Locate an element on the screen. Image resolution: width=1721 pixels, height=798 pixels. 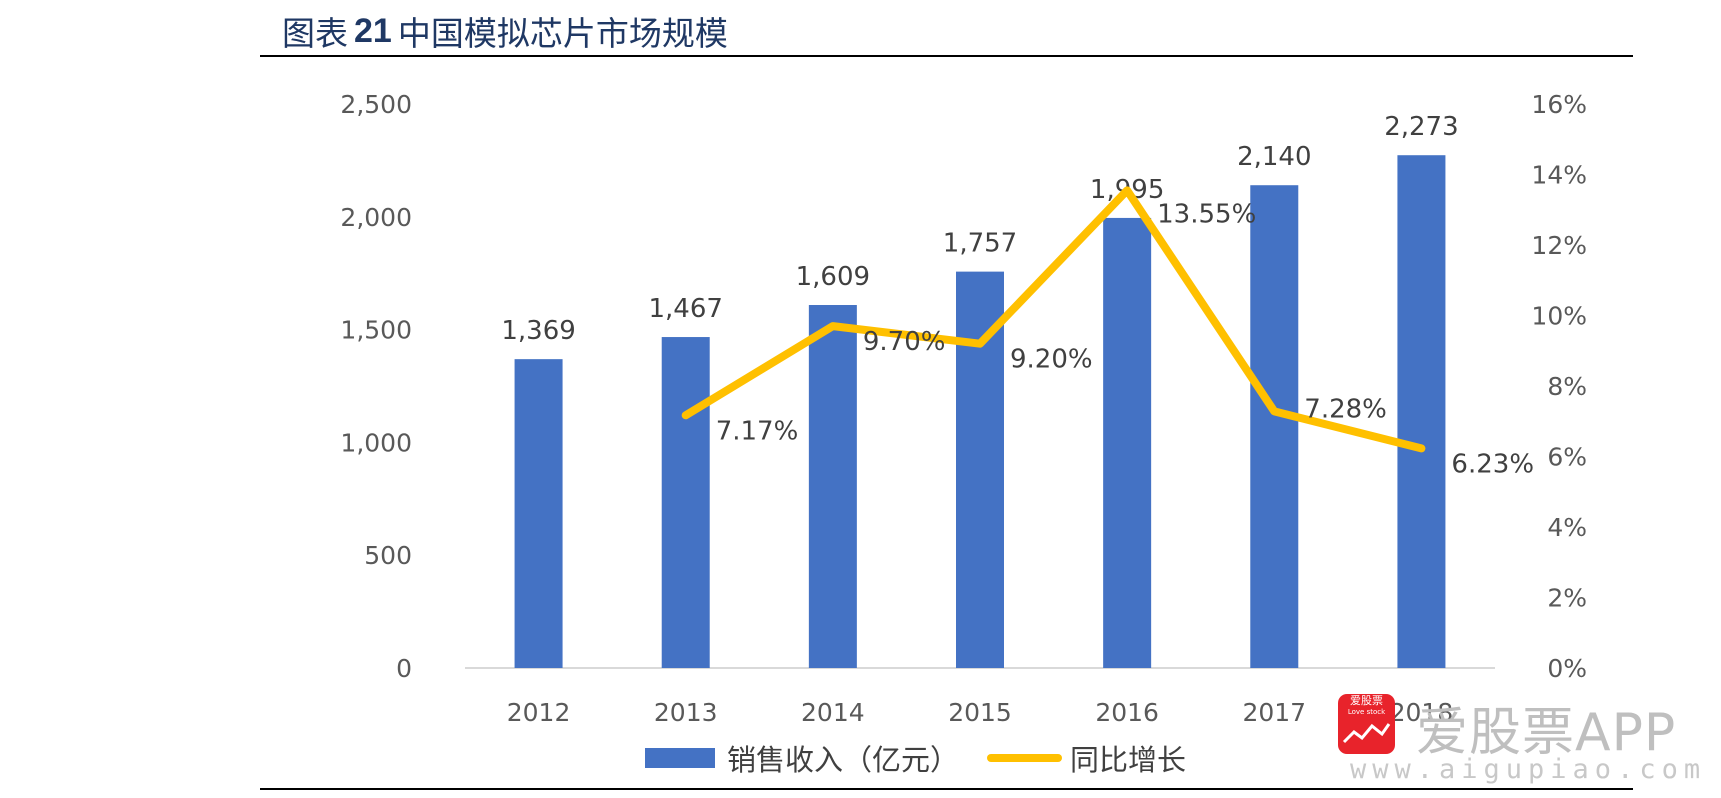
x-axis-labels: 2012 2013 2014 2015 2016 2017 2018 is located at coordinates (980, 712).